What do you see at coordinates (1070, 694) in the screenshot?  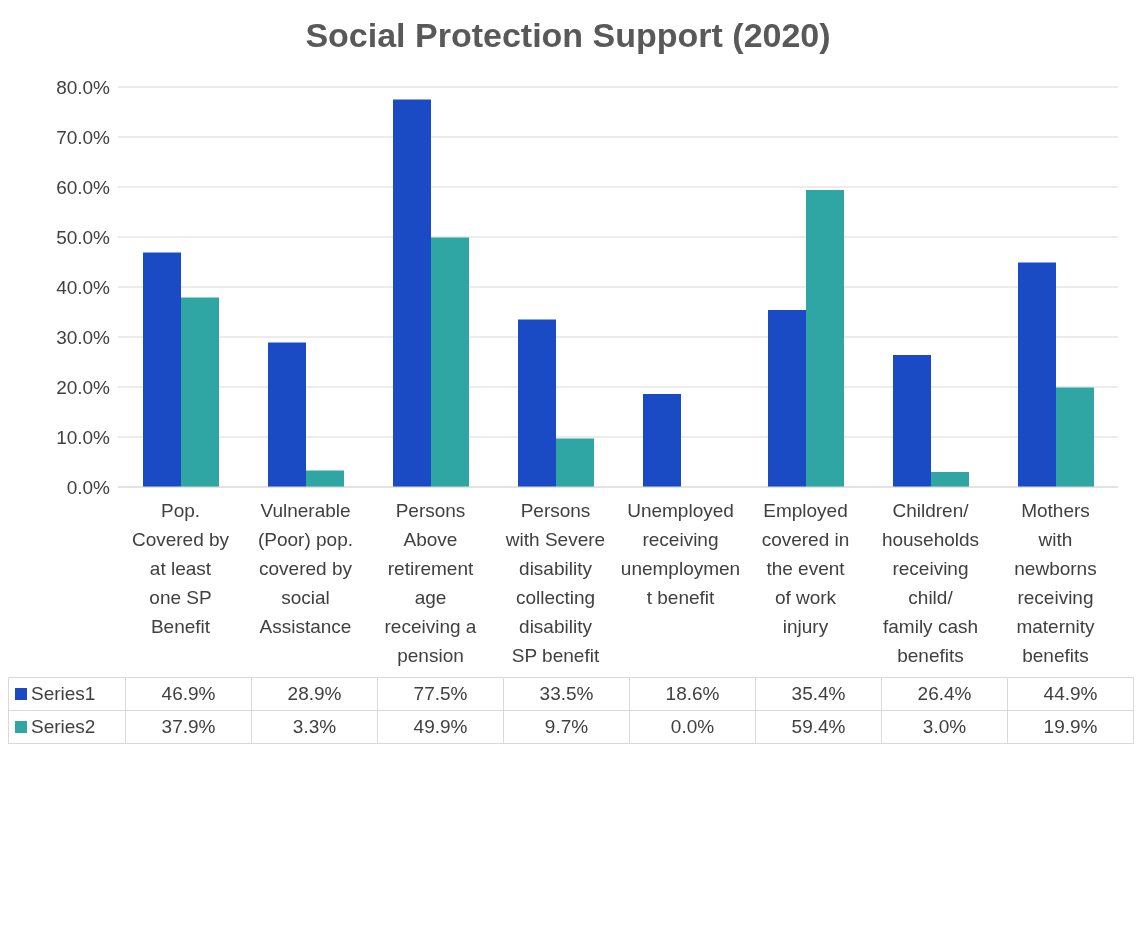 I see `data-label: 44.9%` at bounding box center [1070, 694].